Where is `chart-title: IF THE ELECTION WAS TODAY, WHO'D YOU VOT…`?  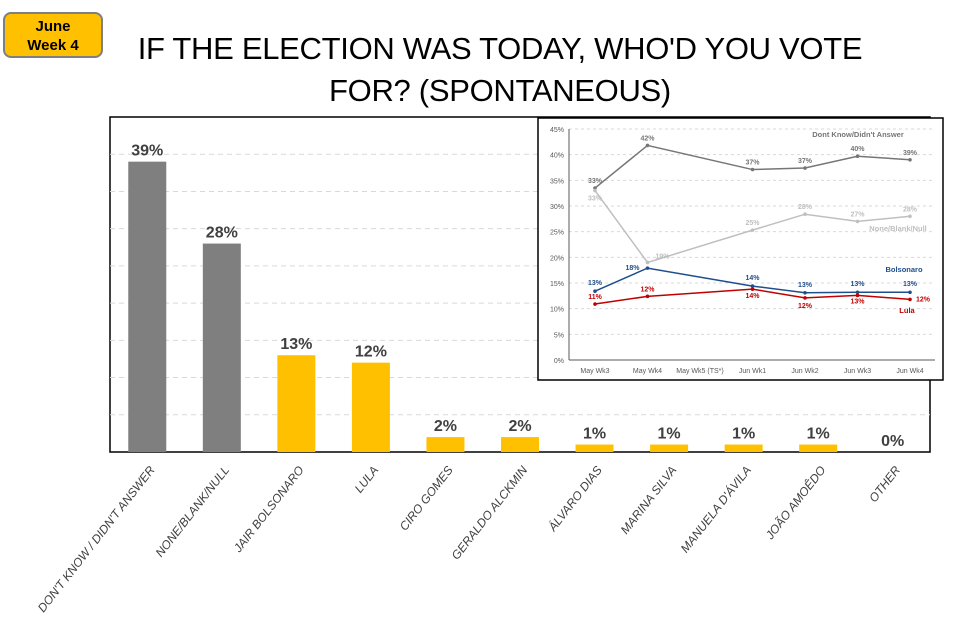
chart-title: IF THE ELECTION WAS TODAY, WHO'D YOU VOT… is located at coordinates (500, 69).